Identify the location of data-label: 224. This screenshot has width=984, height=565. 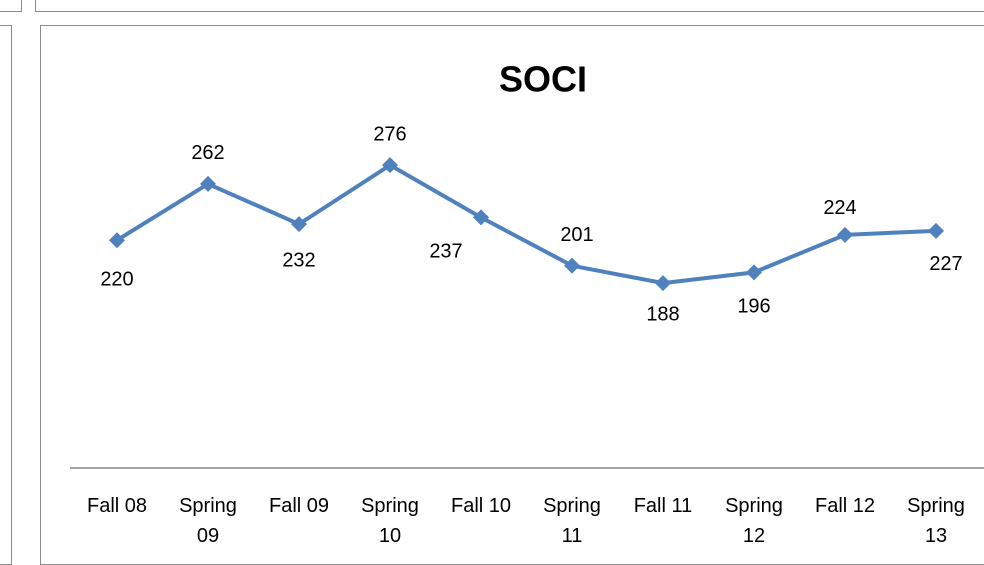
(839, 208).